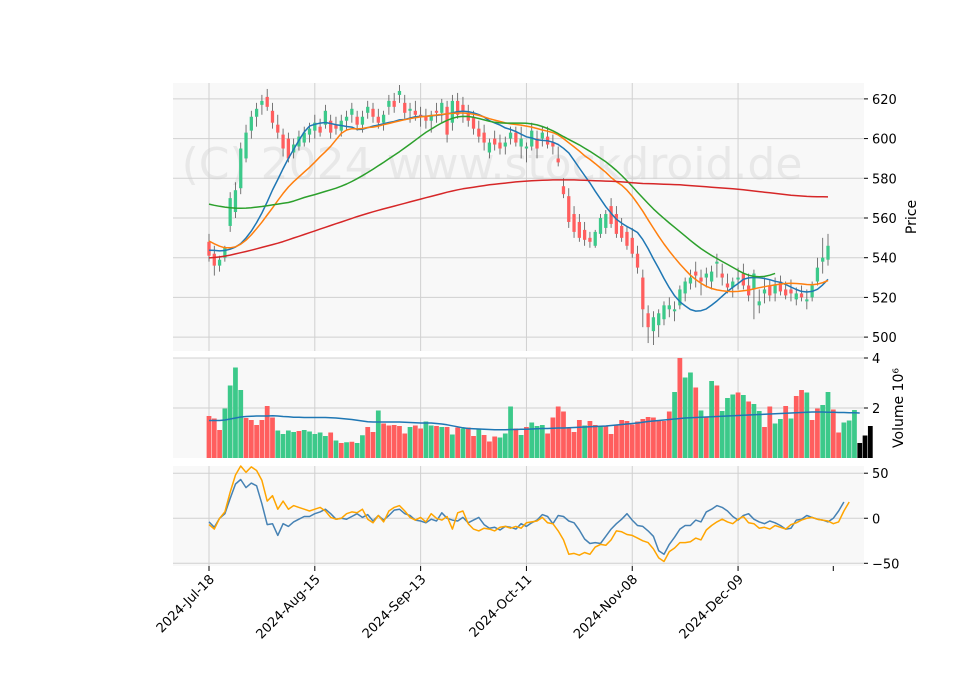  I want to click on watermark: (C) 2024 www.stockdroid.de, so click(492, 164).